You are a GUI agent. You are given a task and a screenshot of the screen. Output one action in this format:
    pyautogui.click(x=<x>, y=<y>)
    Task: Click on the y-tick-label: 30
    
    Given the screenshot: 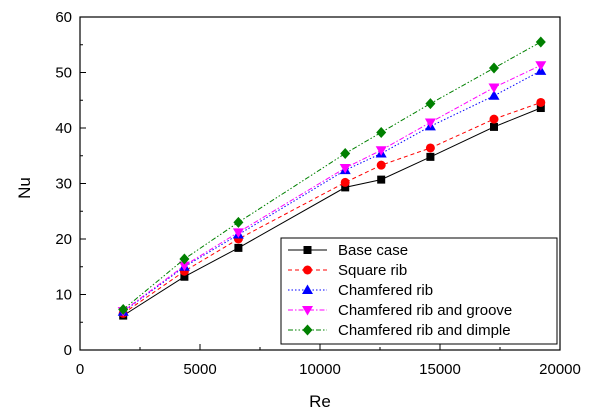 What is the action you would take?
    pyautogui.click(x=63, y=184)
    